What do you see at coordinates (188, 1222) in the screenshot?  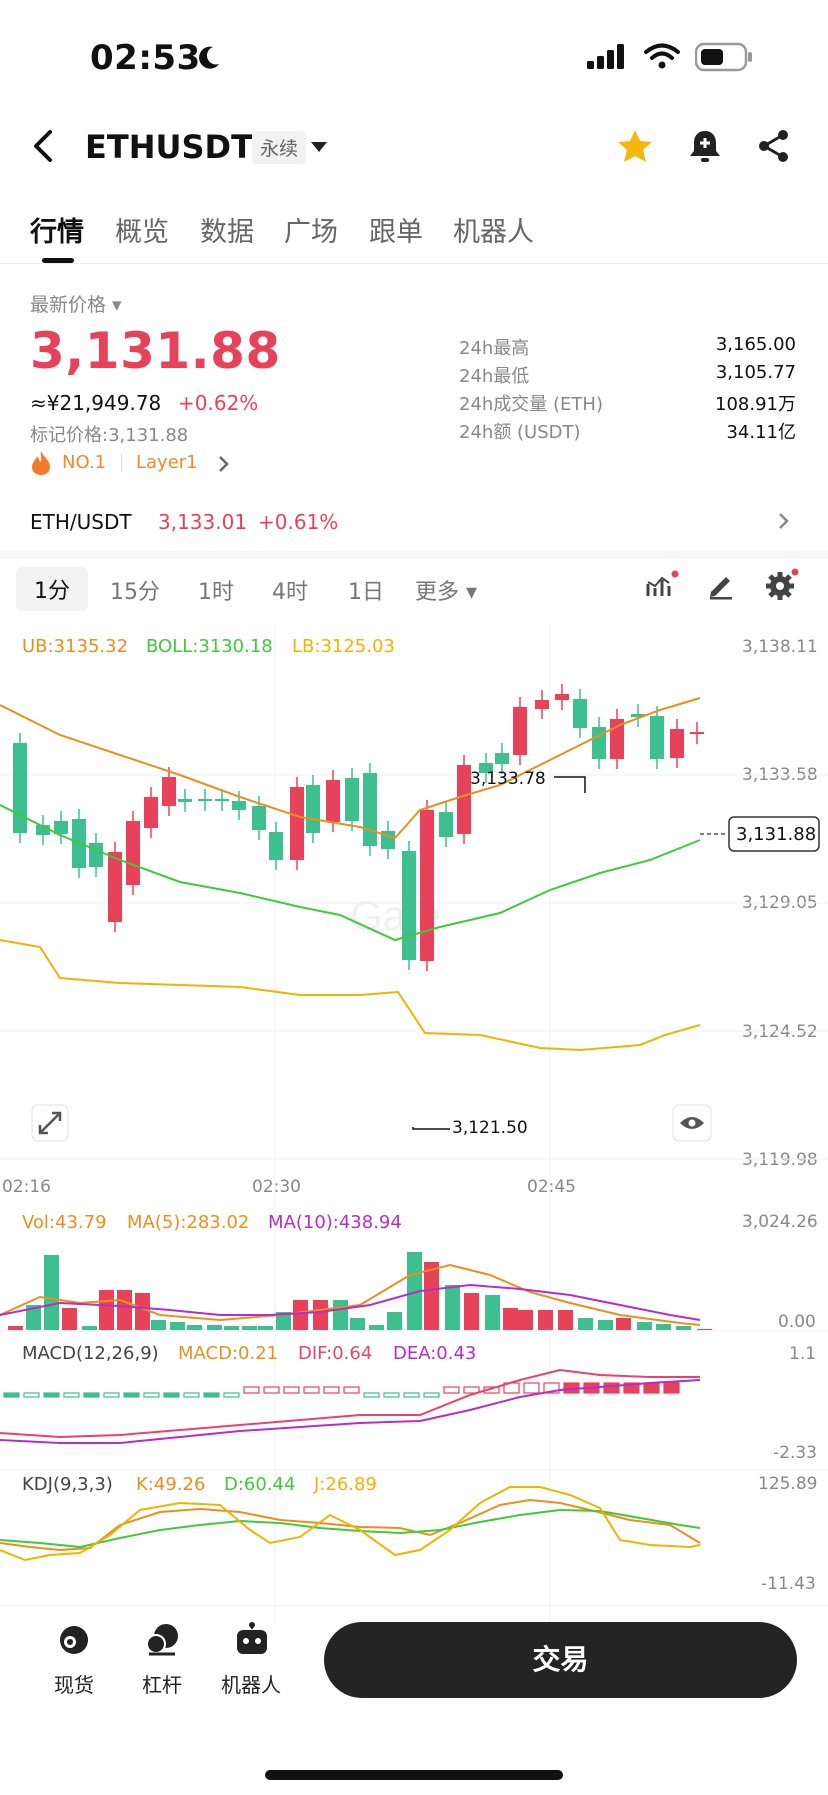 I see `vol-ma5-label: MA(5):283.02` at bounding box center [188, 1222].